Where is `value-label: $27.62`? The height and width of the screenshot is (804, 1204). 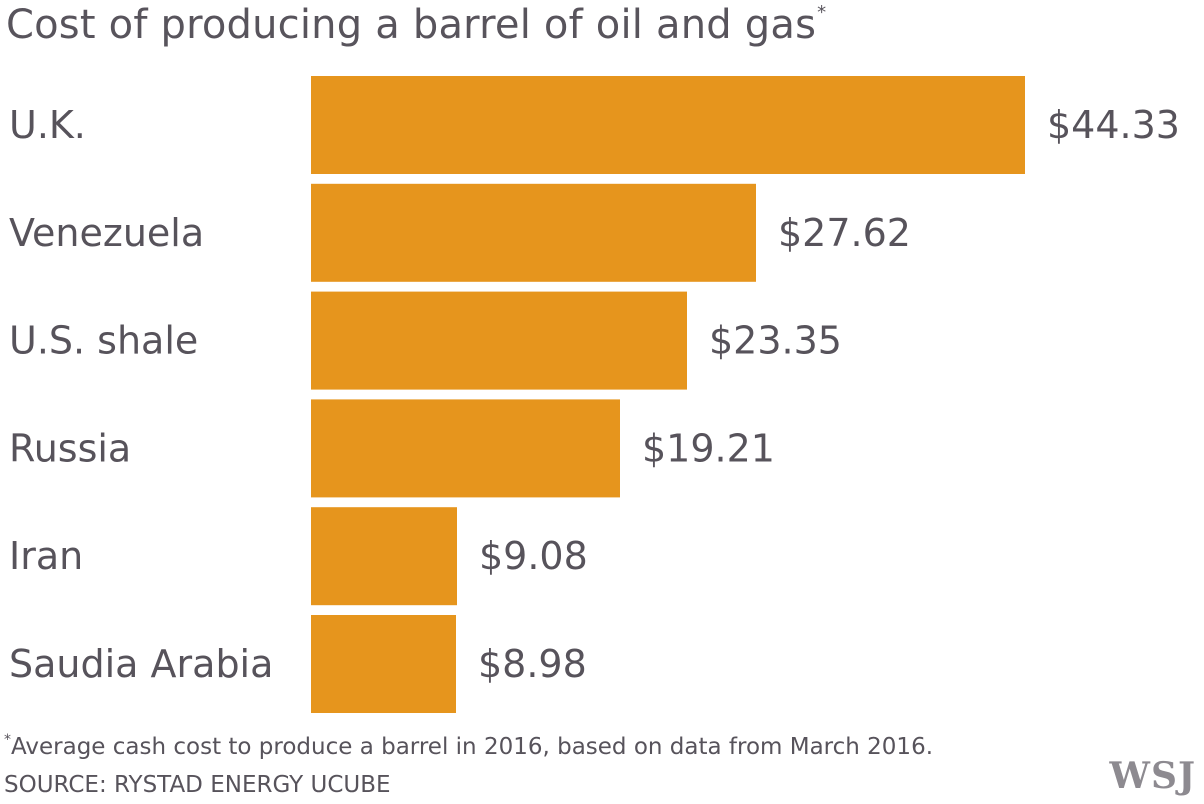 value-label: $27.62 is located at coordinates (844, 233).